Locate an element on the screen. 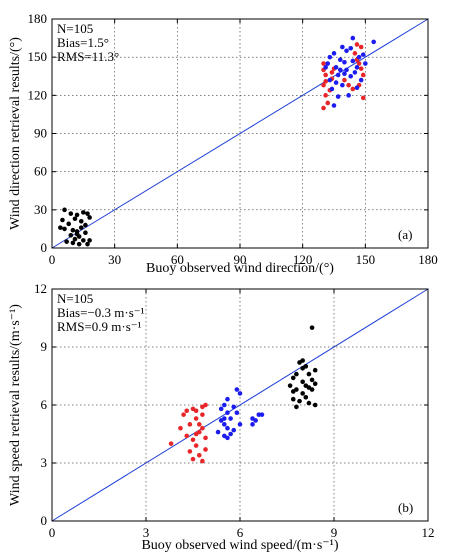  y-axis-label-b: Wind speed retrieval results/(m·s⁻¹) is located at coordinates (15, 405).